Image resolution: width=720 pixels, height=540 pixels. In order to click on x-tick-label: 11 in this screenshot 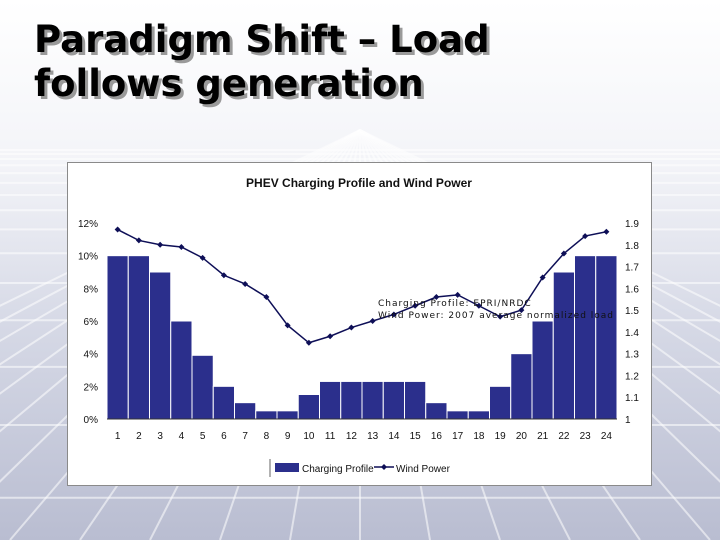, I will do `click(330, 436)`.